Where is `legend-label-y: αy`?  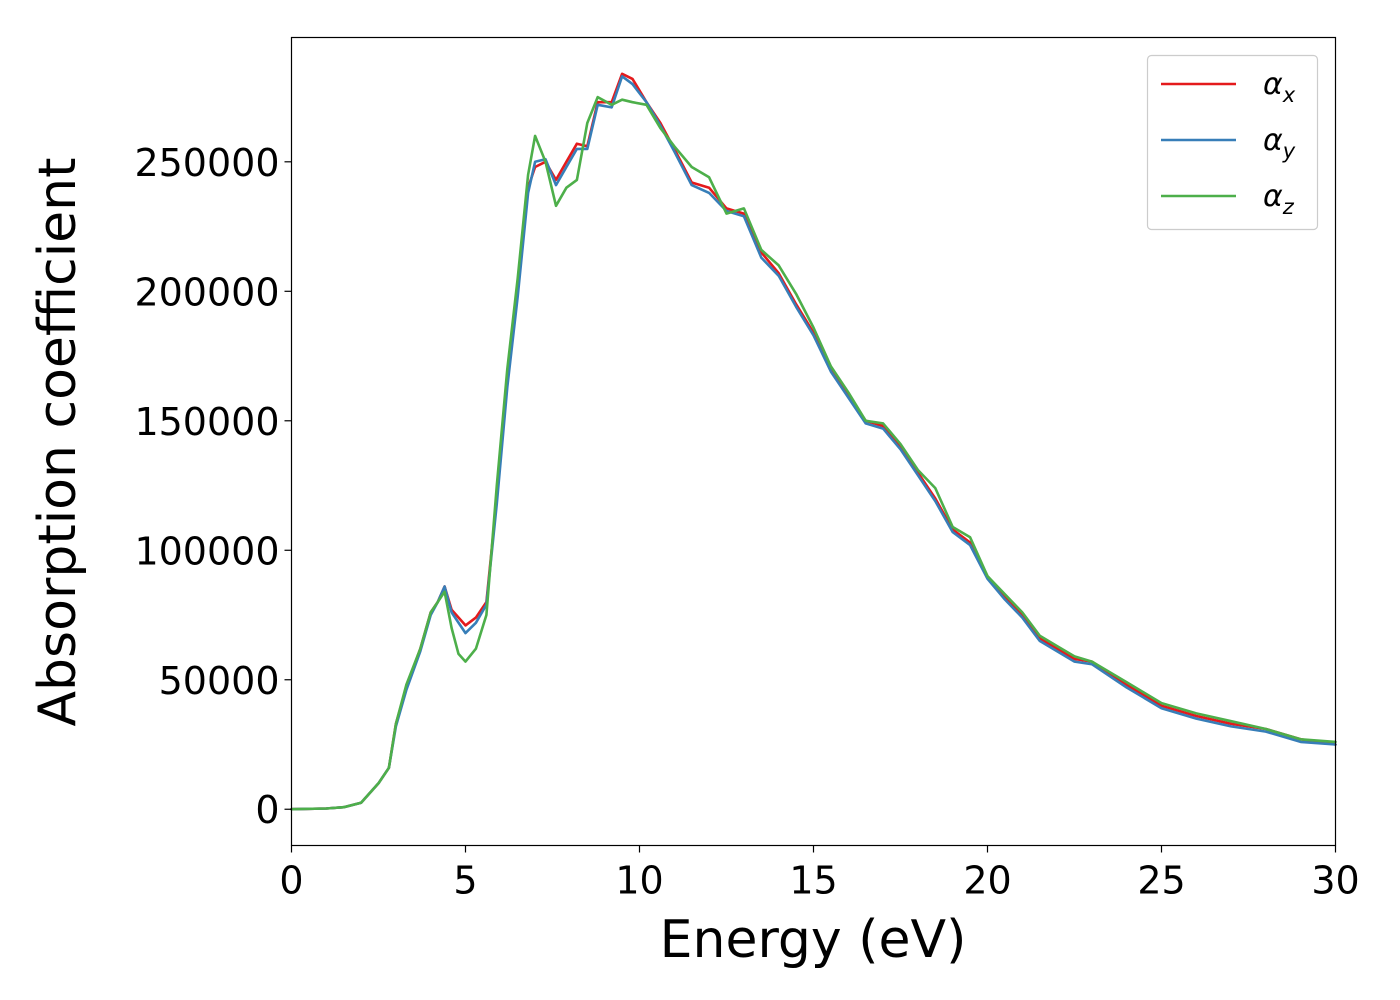 legend-label-y: αy is located at coordinates (1279, 143).